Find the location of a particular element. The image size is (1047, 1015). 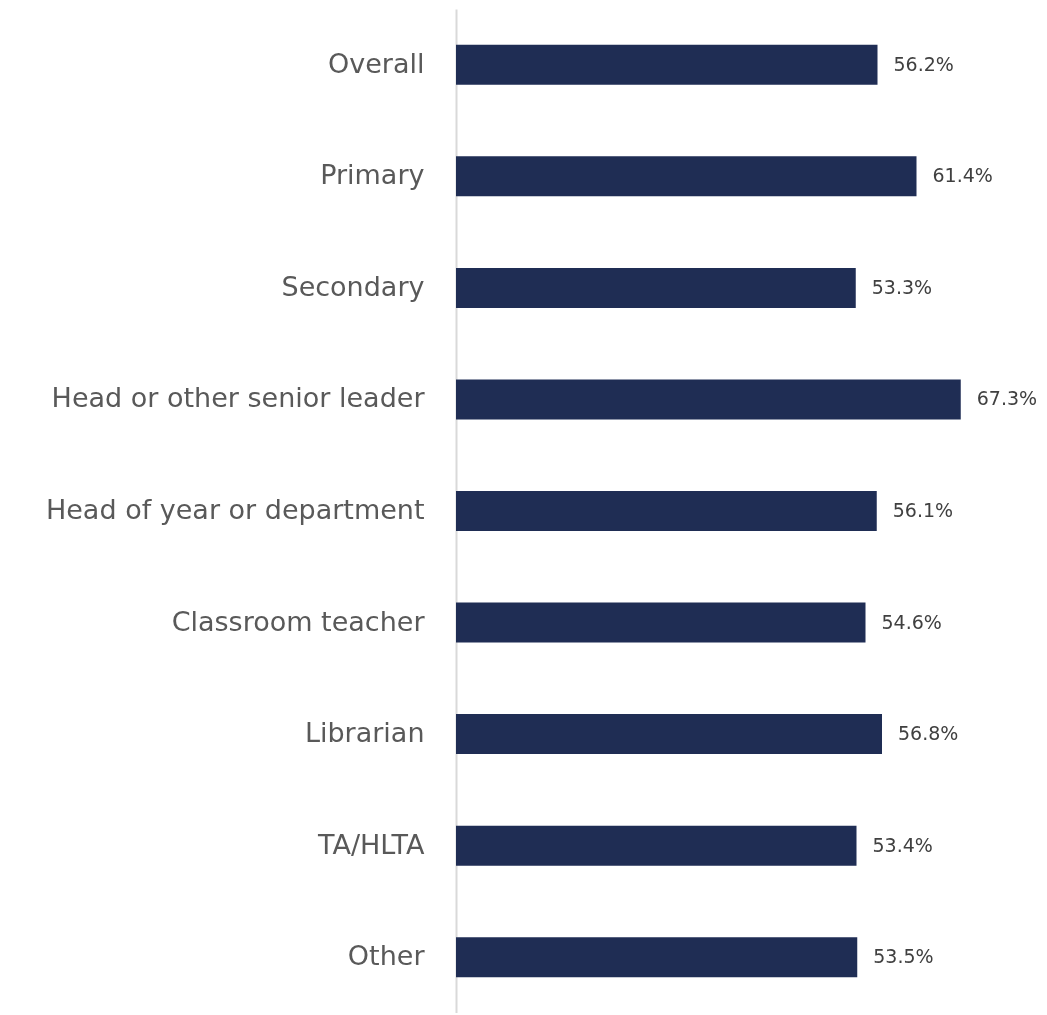

data-label: 56.2% is located at coordinates (923, 63).